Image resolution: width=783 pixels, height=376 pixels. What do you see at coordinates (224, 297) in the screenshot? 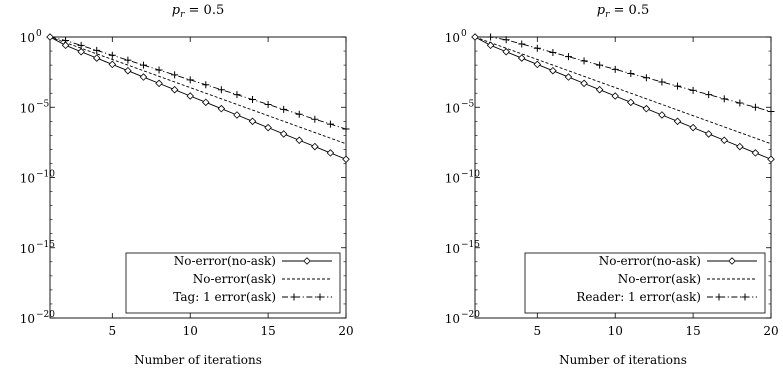
I see `legend-label: Tag: 1 error(ask)` at bounding box center [224, 297].